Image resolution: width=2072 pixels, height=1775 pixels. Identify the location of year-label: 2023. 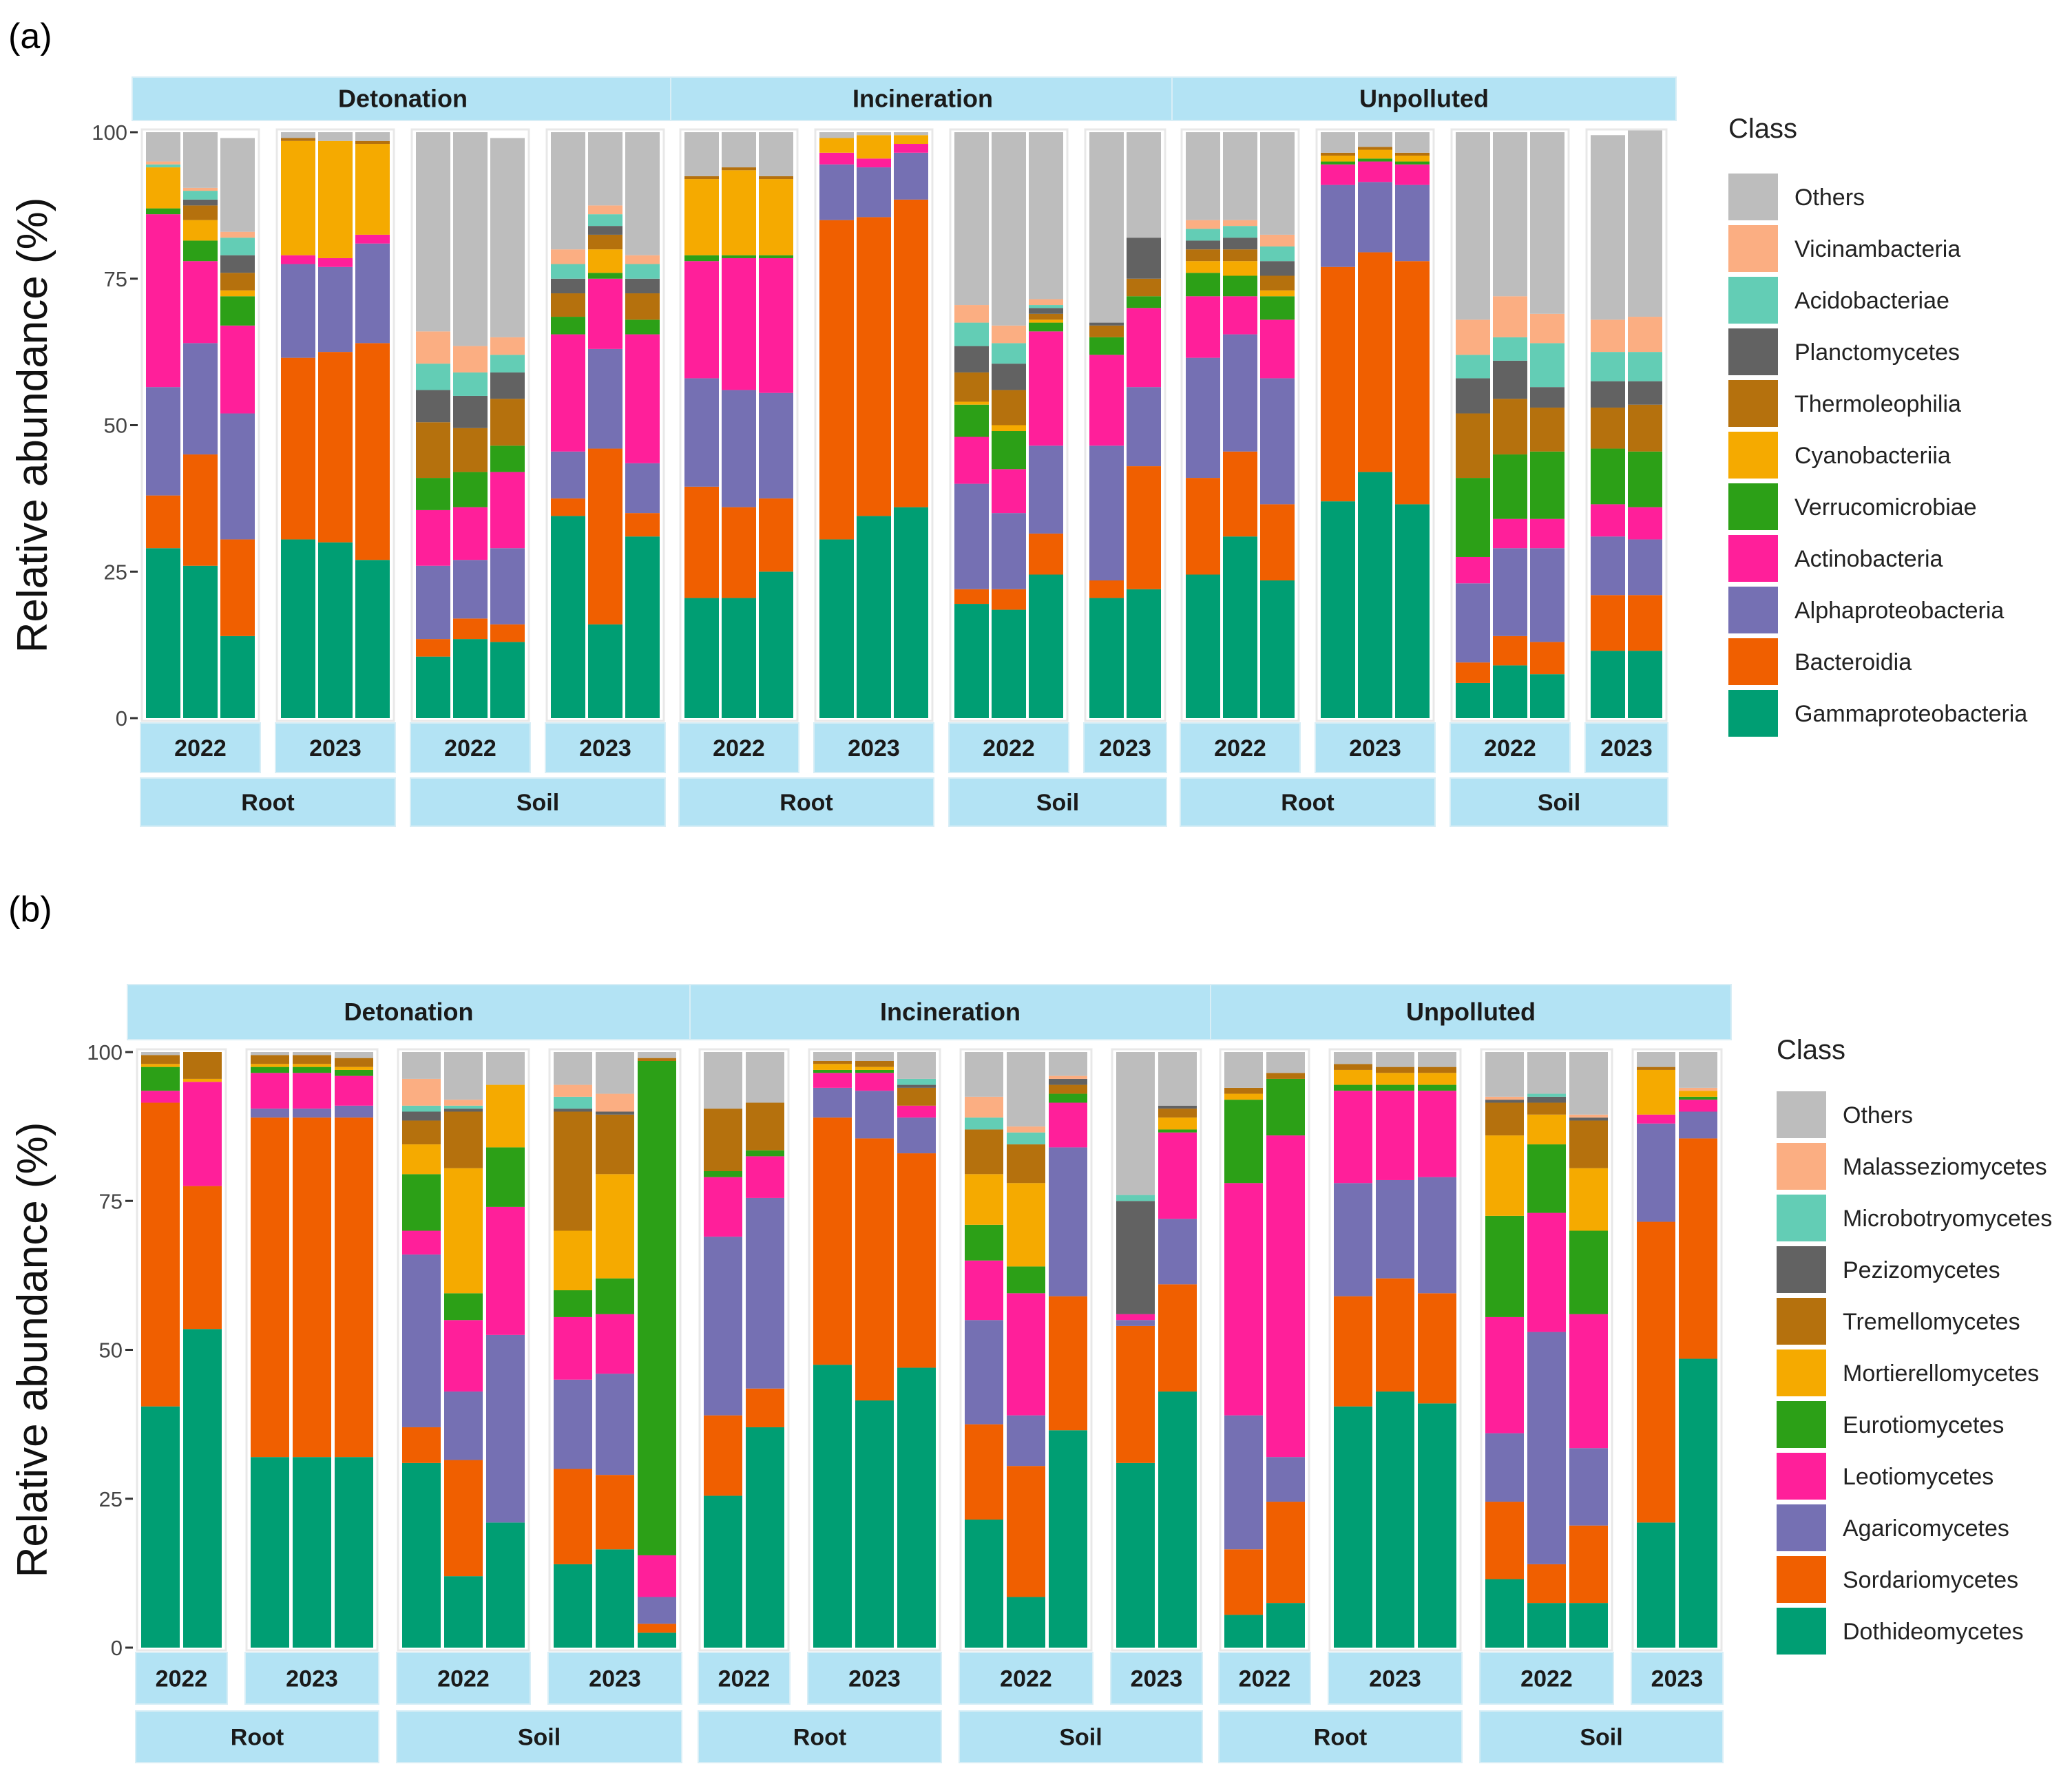
(1157, 1679).